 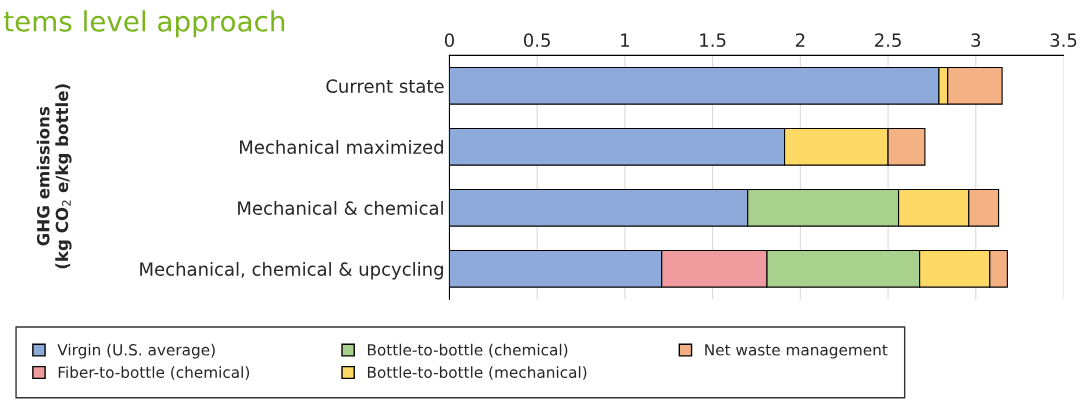 What do you see at coordinates (625, 40) in the screenshot?
I see `x-tick-label: 1` at bounding box center [625, 40].